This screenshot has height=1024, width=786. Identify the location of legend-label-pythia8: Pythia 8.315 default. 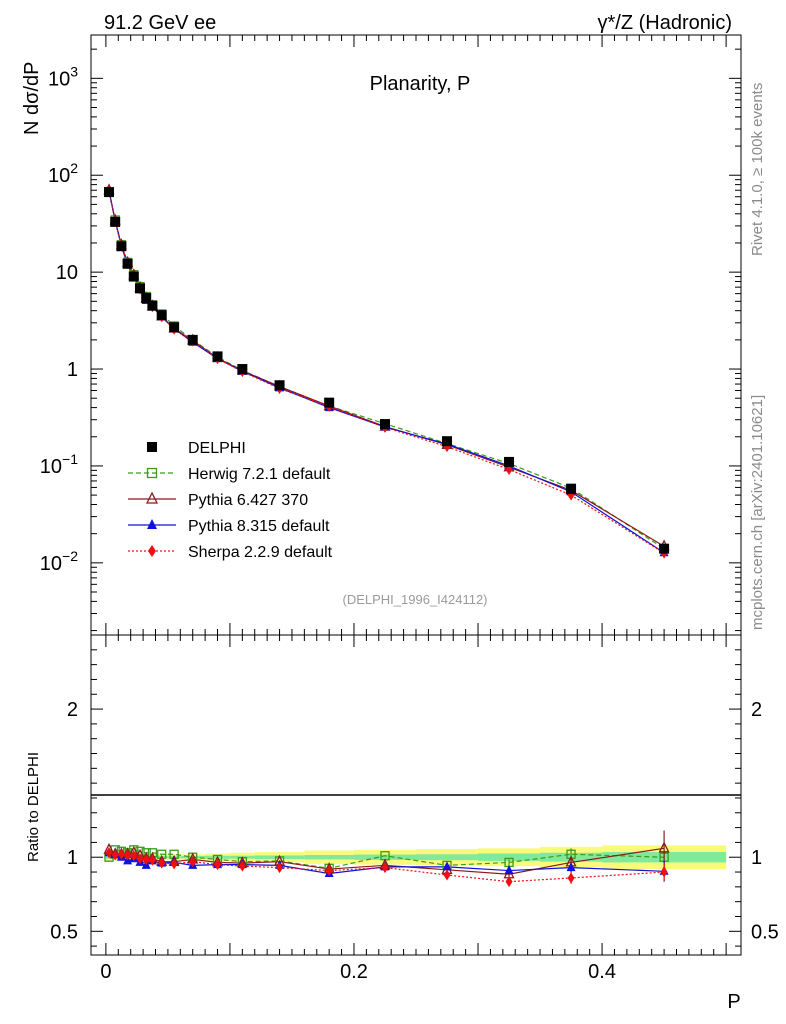
(259, 526).